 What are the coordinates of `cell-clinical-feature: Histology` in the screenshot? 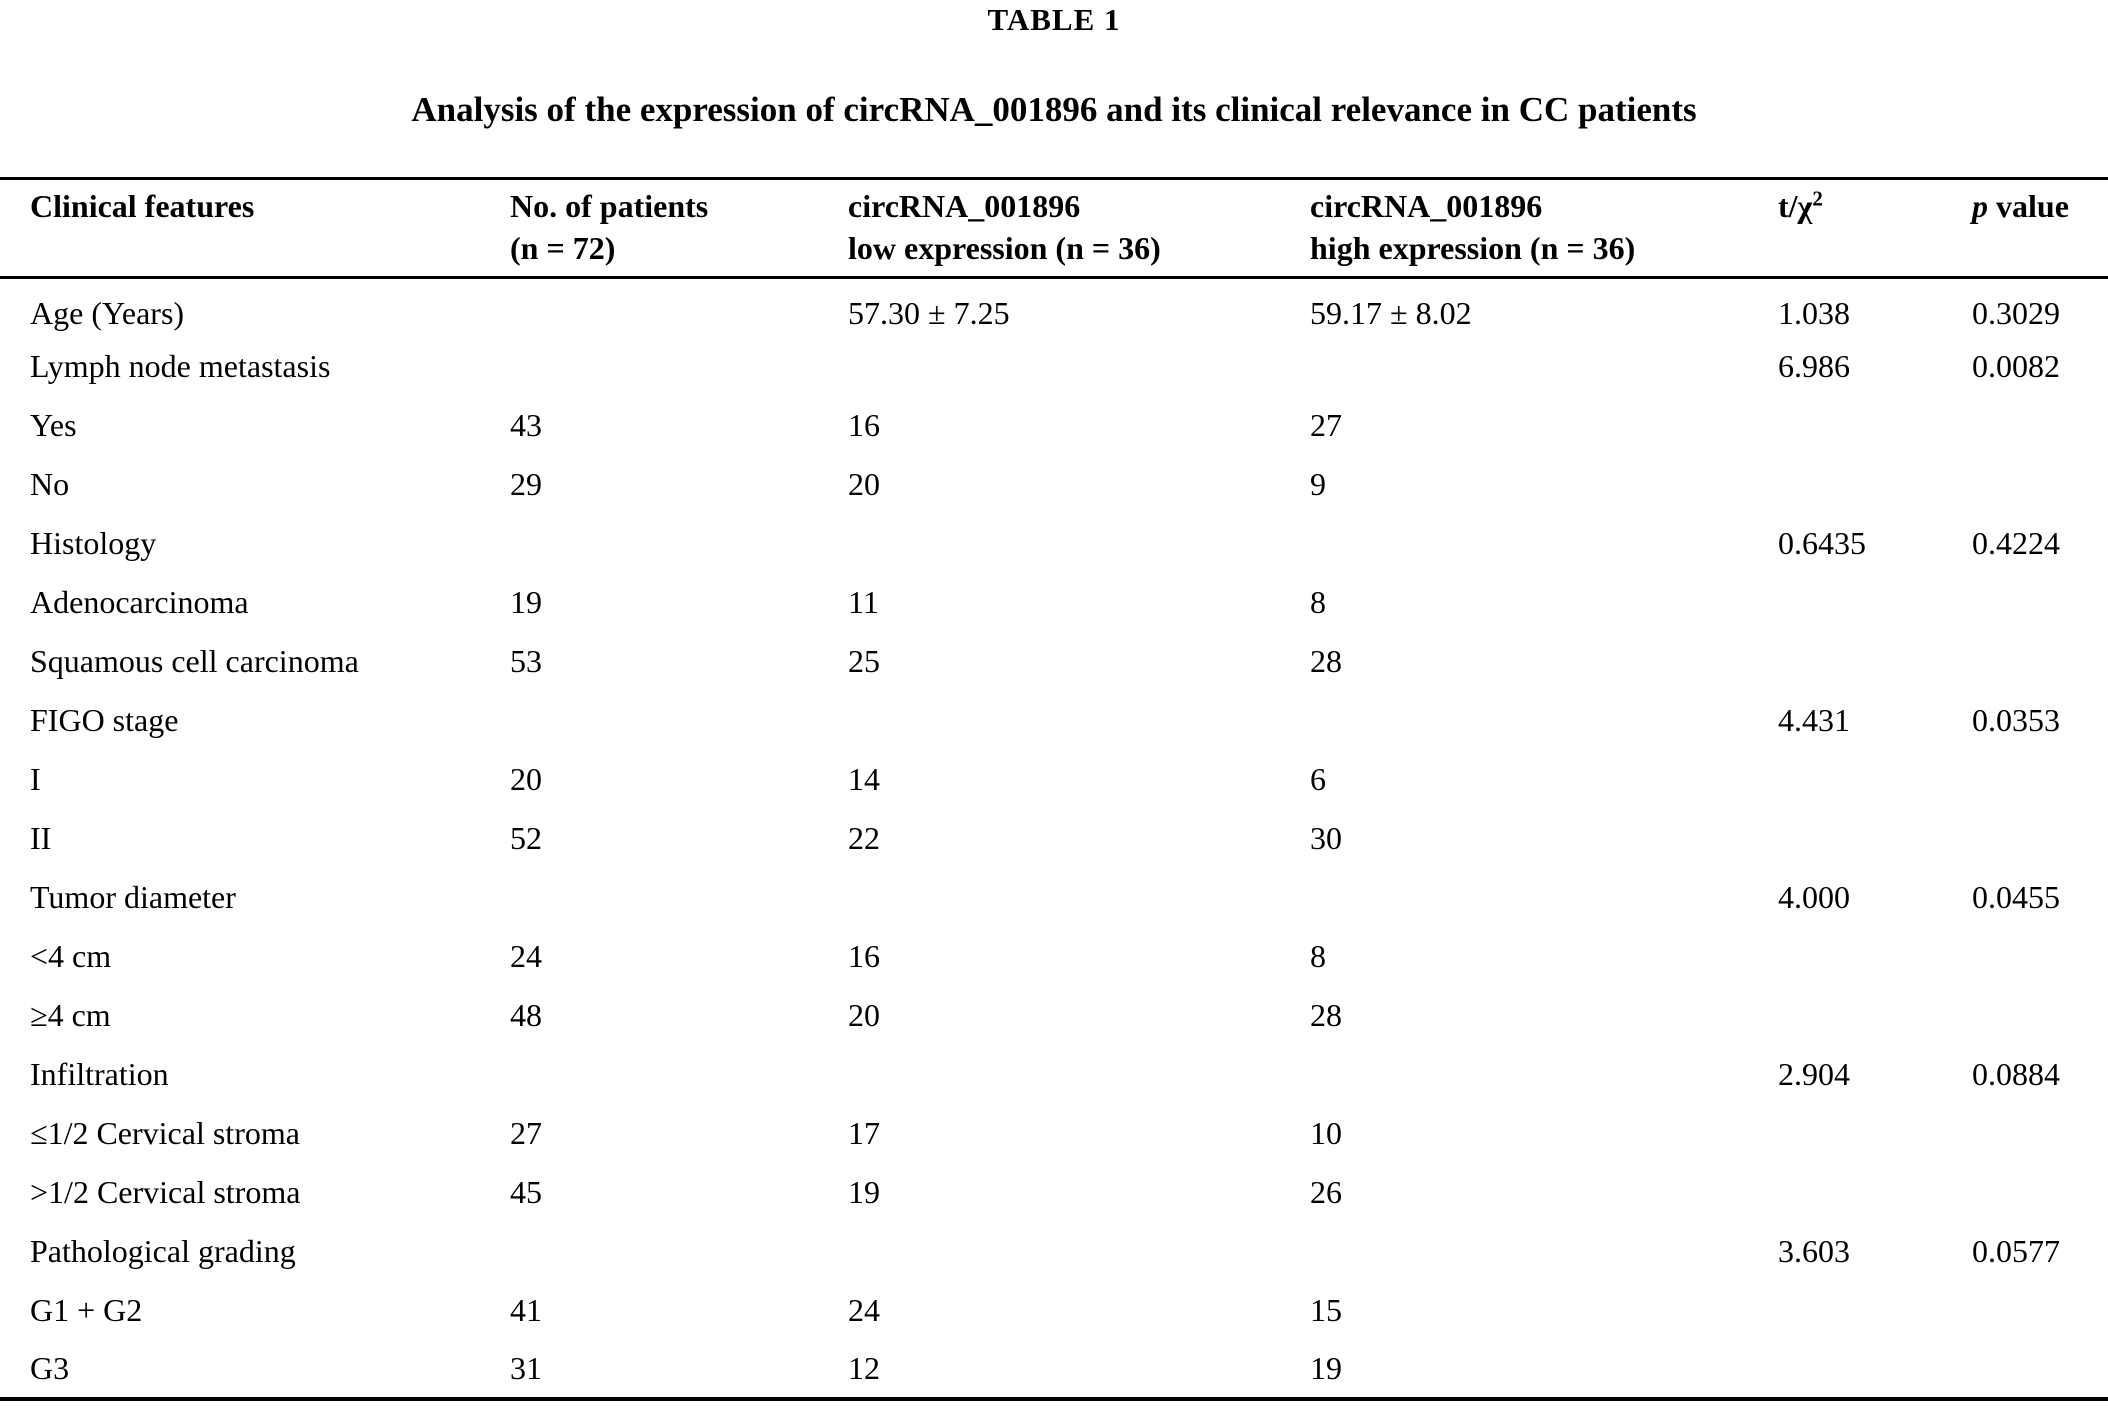 It's located at (93, 542).